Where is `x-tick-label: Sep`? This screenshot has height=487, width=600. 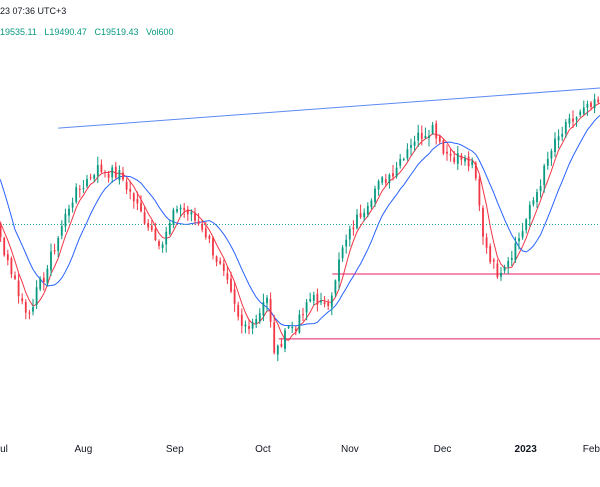 x-tick-label: Sep is located at coordinates (175, 449).